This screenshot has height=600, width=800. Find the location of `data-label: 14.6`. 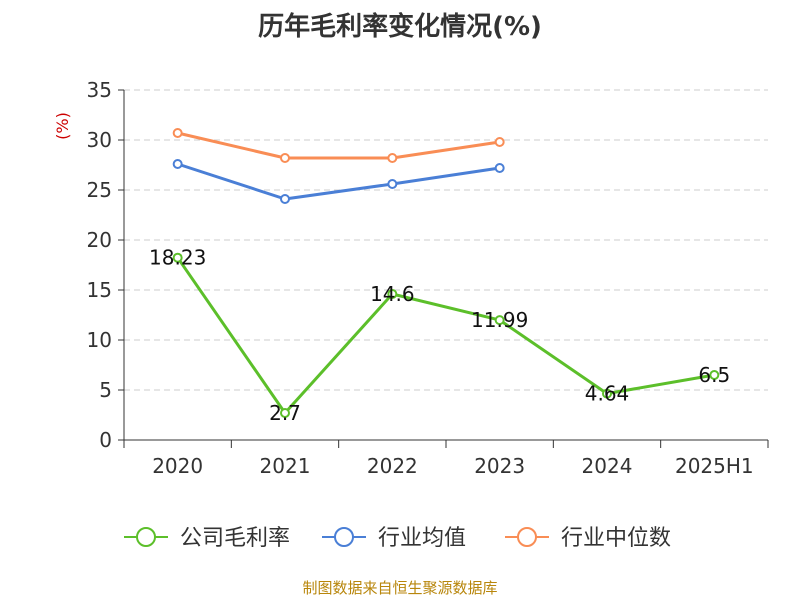

data-label: 14.6 is located at coordinates (392, 294).